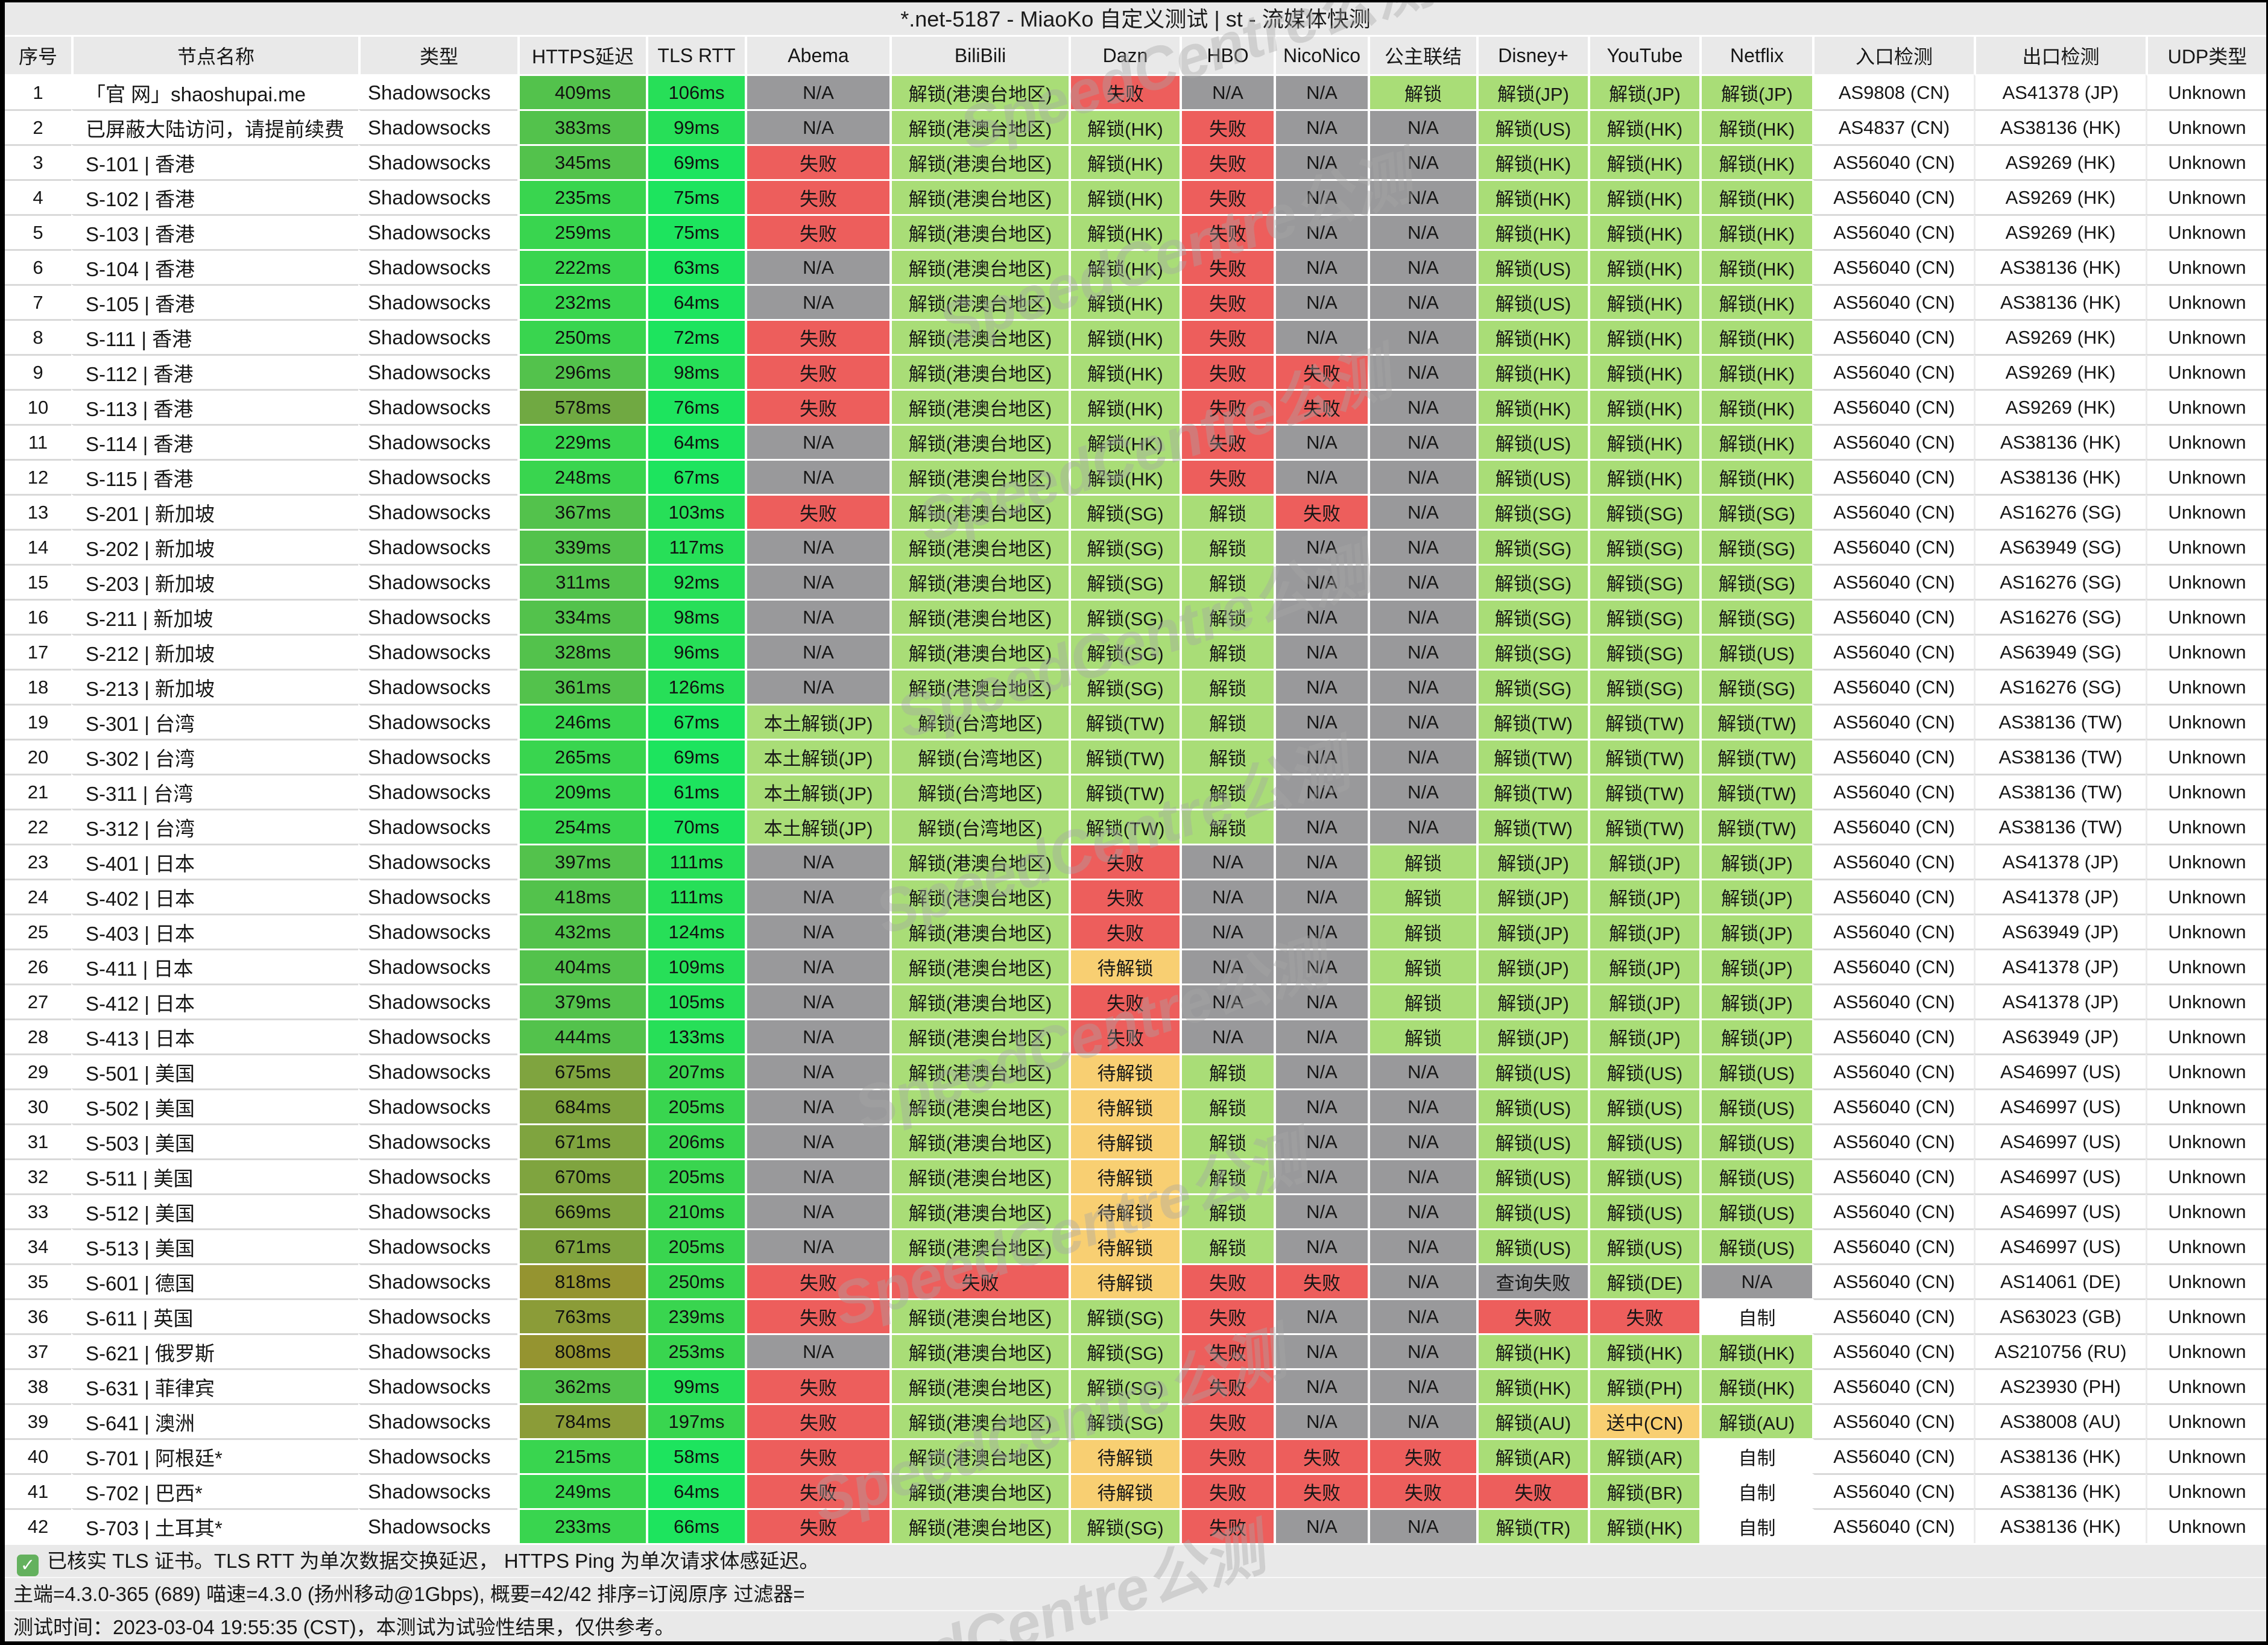 The width and height of the screenshot is (2268, 1645). What do you see at coordinates (38, 581) in the screenshot?
I see `cell-no: 15` at bounding box center [38, 581].